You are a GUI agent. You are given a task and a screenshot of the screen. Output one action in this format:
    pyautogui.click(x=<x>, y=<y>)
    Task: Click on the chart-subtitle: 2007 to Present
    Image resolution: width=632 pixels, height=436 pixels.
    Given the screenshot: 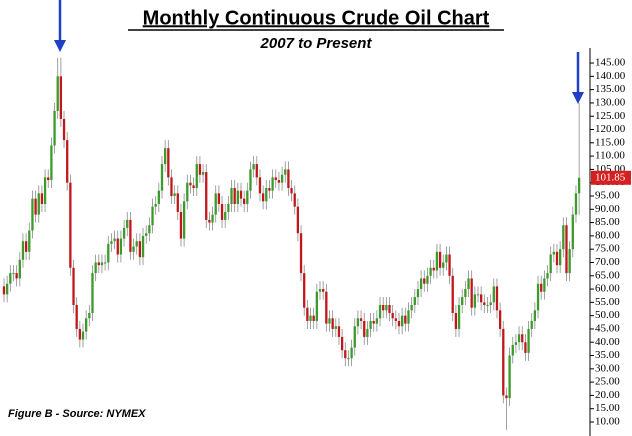 What is the action you would take?
    pyautogui.click(x=316, y=43)
    